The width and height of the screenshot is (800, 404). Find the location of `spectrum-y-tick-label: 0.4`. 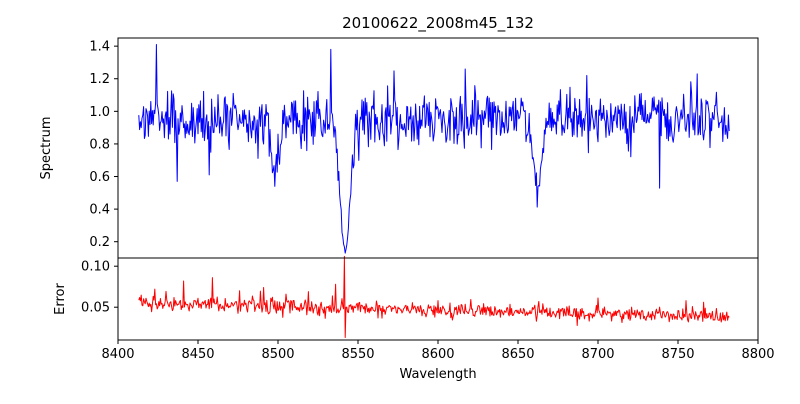

spectrum-y-tick-label: 0.4 is located at coordinates (99, 210).